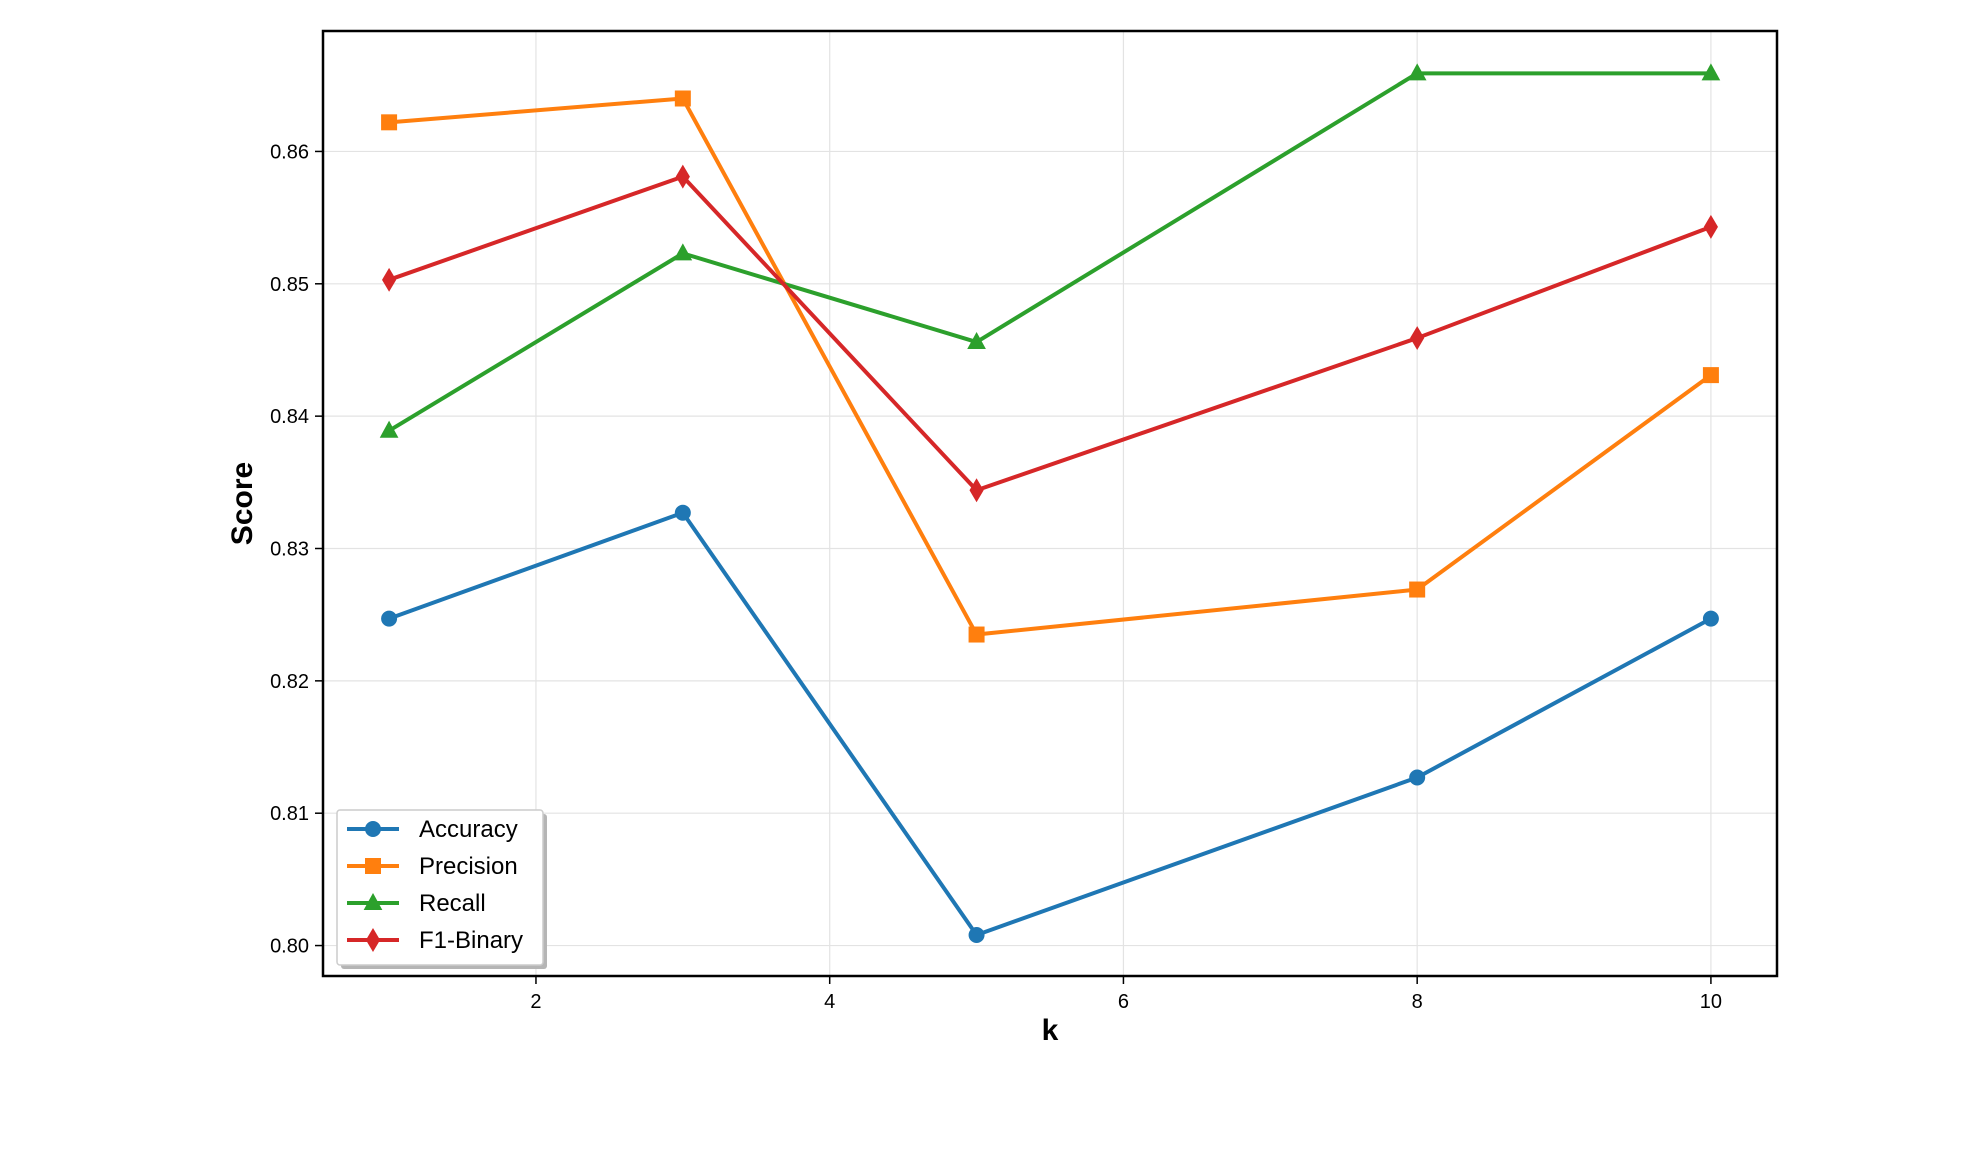  What do you see at coordinates (829, 1002) in the screenshot?
I see `x-tick-label: 4` at bounding box center [829, 1002].